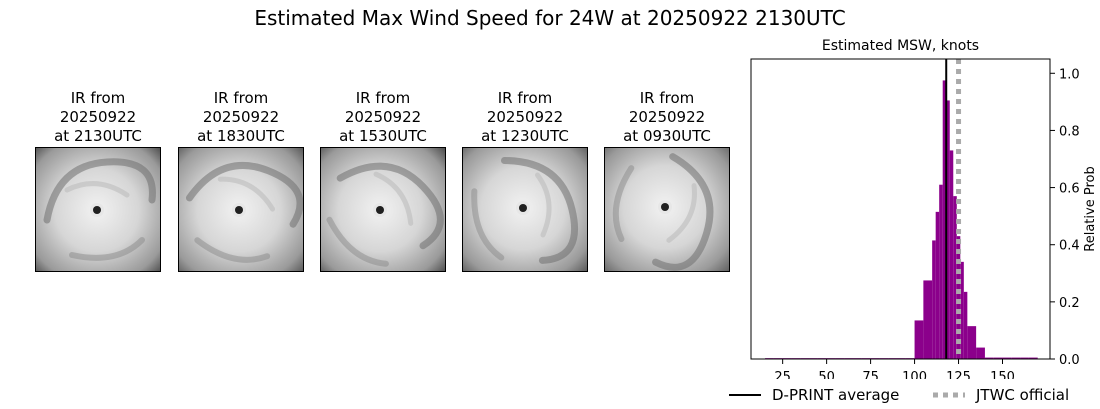  I want to click on ir-panel: IR from 20250922 at 1230UTC, so click(525, 180).